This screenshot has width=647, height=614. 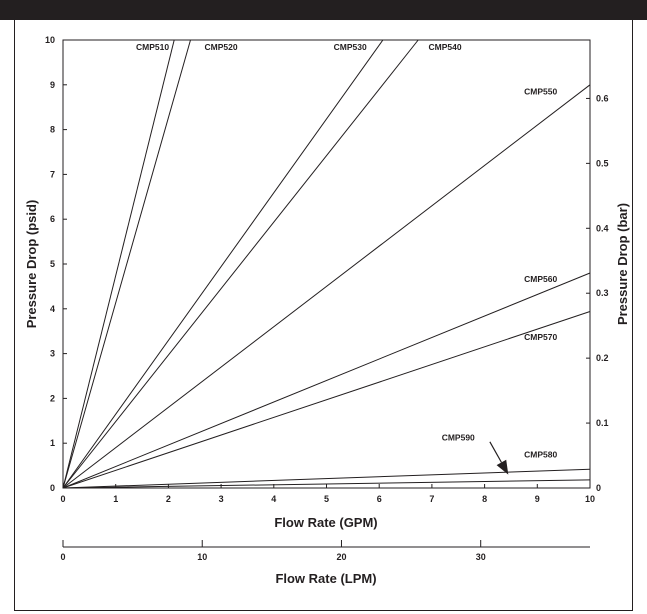 I want to click on label-cmp560: CMP560, so click(x=540, y=279).